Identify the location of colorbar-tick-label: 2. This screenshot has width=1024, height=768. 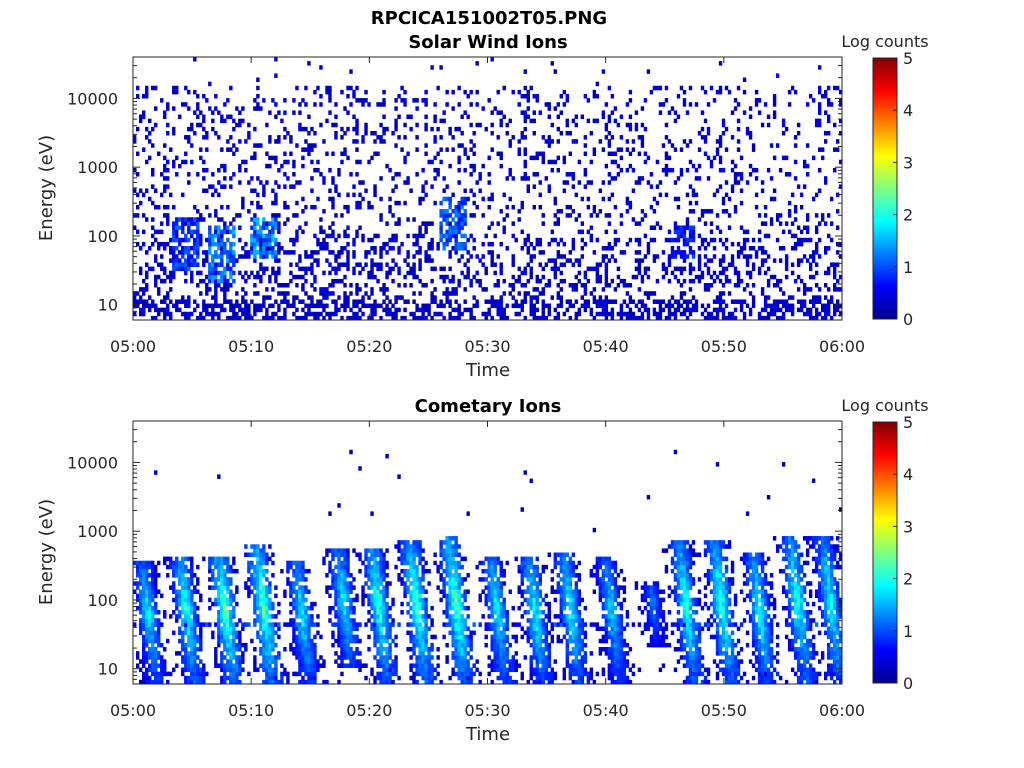
(908, 215).